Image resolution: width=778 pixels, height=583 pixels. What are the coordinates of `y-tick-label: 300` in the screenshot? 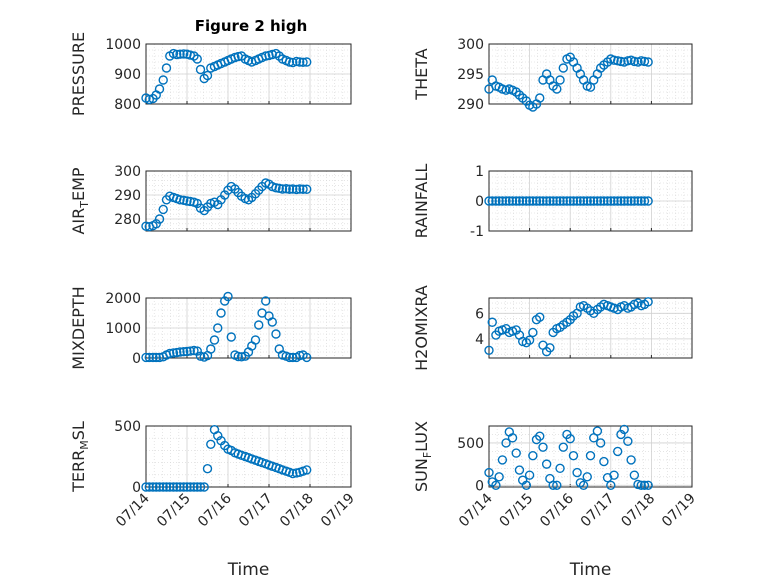 It's located at (127, 172).